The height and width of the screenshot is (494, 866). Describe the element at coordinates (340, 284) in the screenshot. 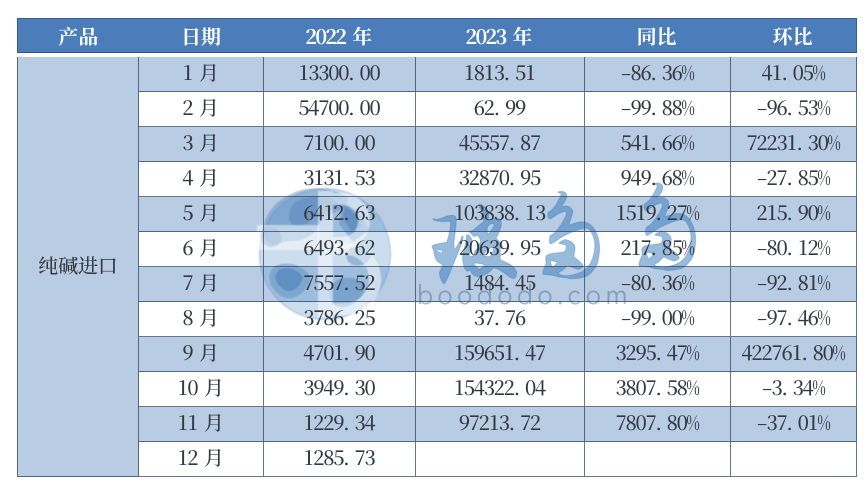

I see `value-2022-cell: 7557.52` at that location.